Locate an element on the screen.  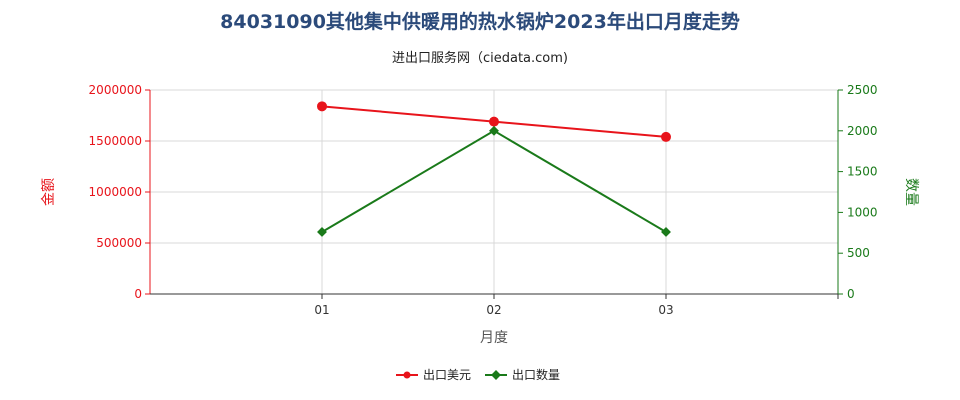
x-tick-label: 03 is located at coordinates (665, 310).